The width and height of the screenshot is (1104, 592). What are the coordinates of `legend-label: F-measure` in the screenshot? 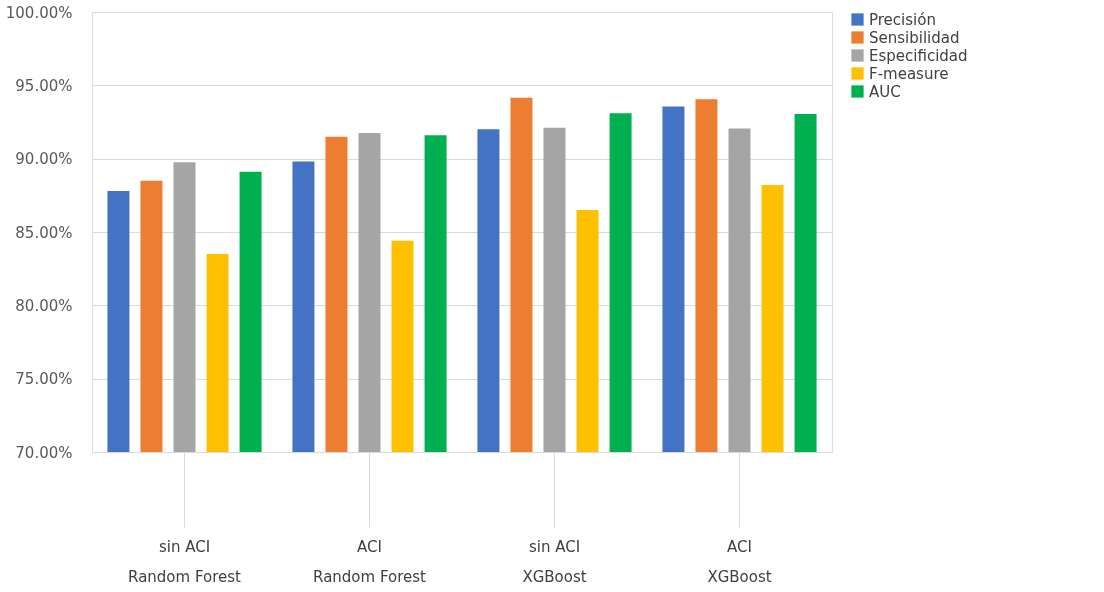 It's located at (909, 73).